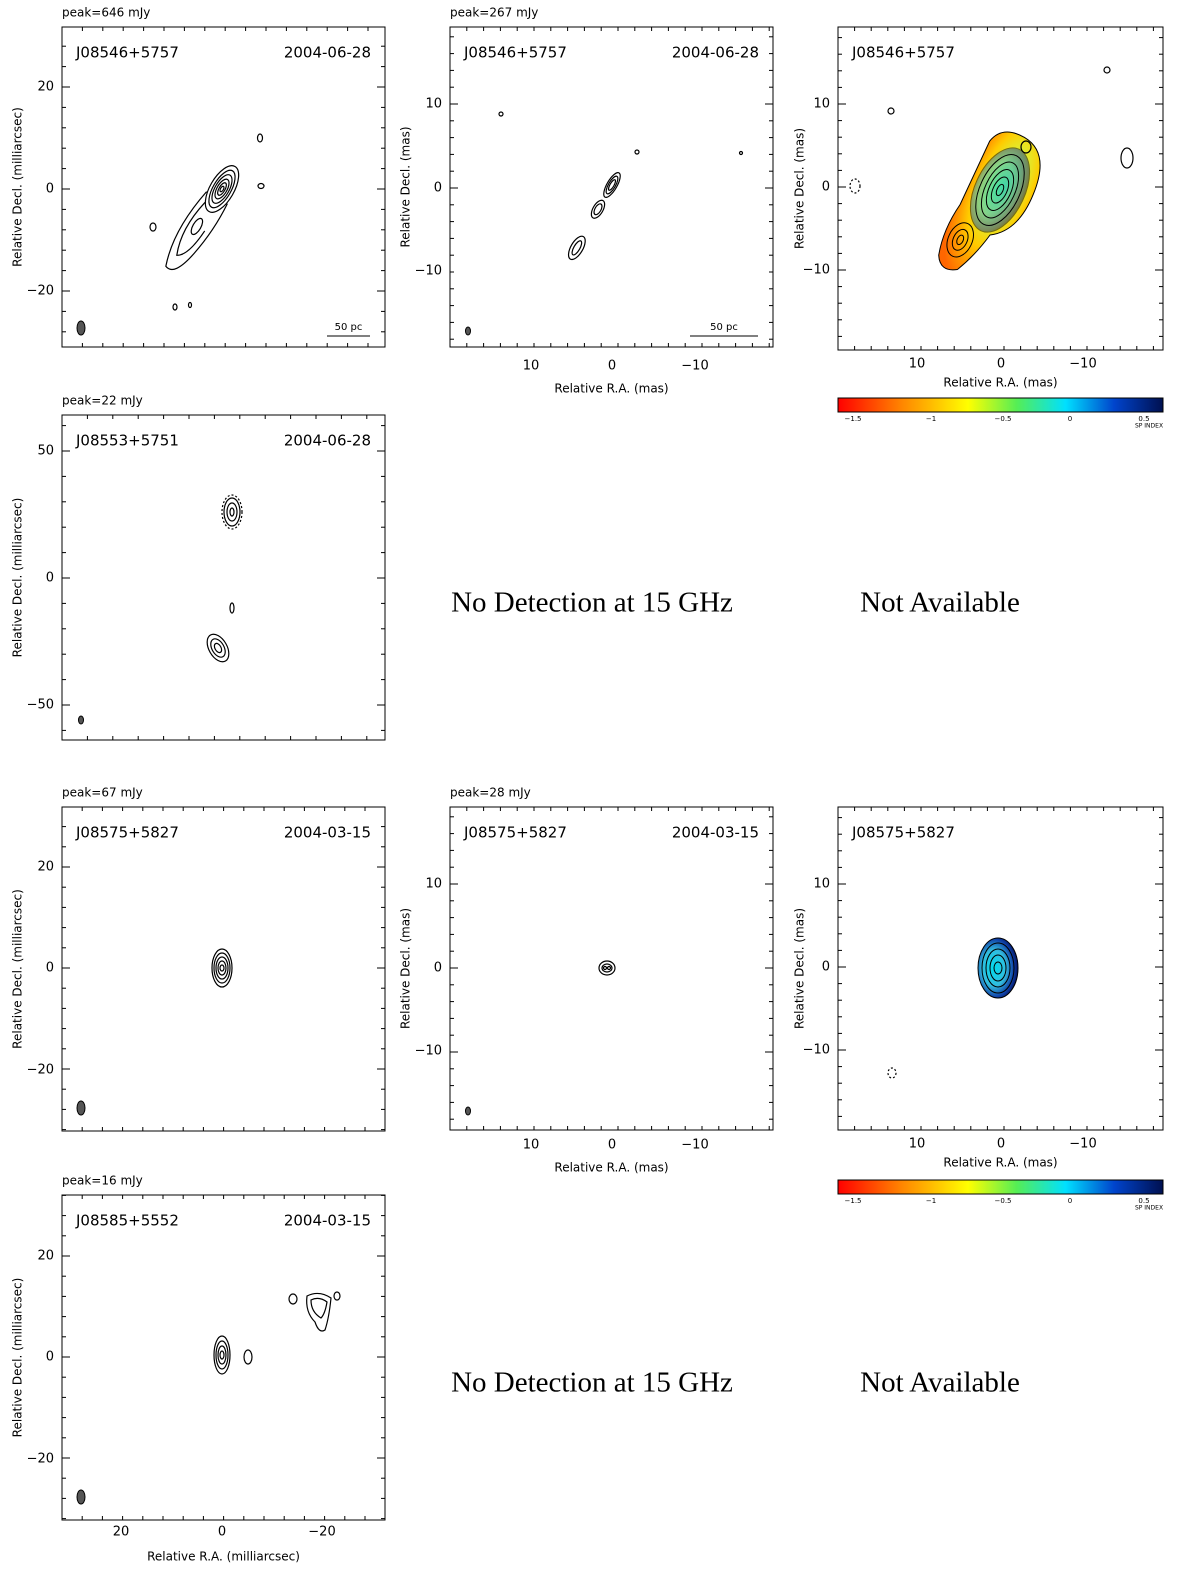 The height and width of the screenshot is (1575, 1179). Describe the element at coordinates (127, 1221) in the screenshot. I see `source-name: J08585+5552` at that location.